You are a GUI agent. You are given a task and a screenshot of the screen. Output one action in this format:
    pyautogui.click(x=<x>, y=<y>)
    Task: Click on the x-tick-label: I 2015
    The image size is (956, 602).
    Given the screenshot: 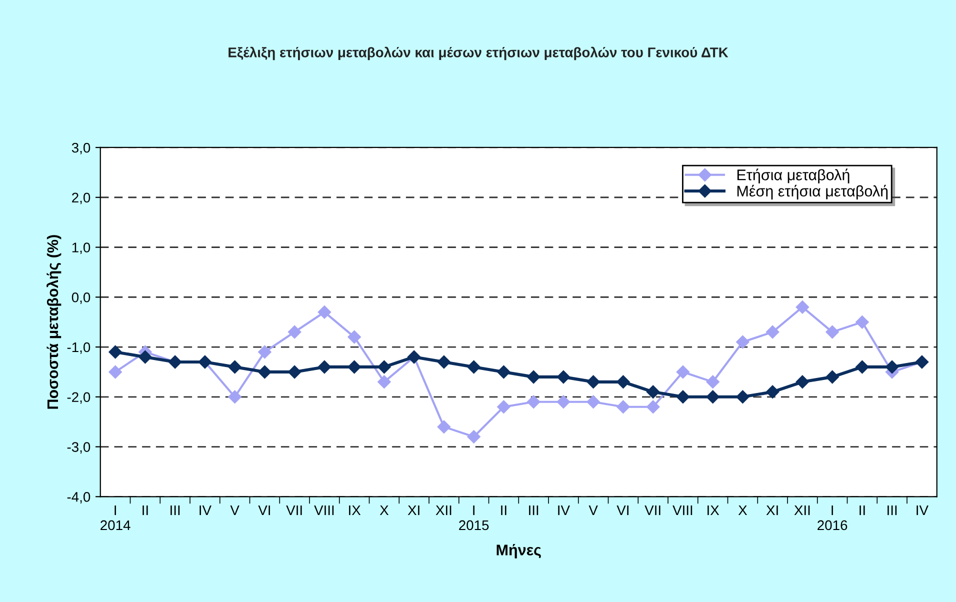 What is the action you would take?
    pyautogui.click(x=474, y=517)
    